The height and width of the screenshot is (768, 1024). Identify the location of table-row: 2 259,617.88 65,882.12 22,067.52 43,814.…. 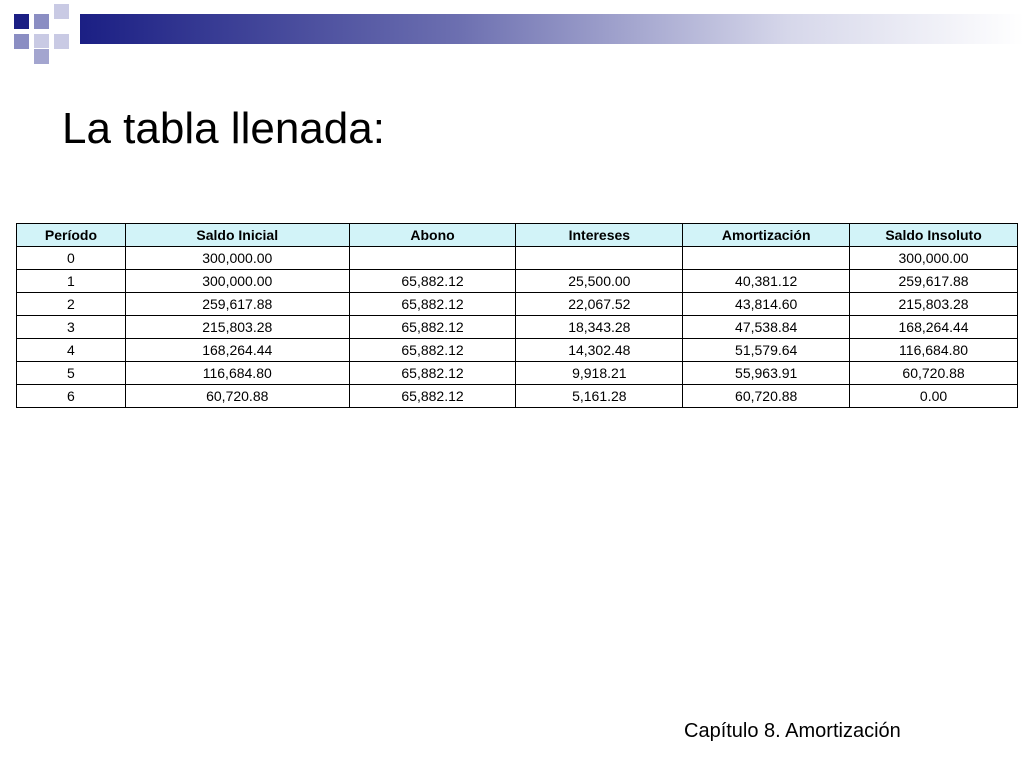
(517, 304).